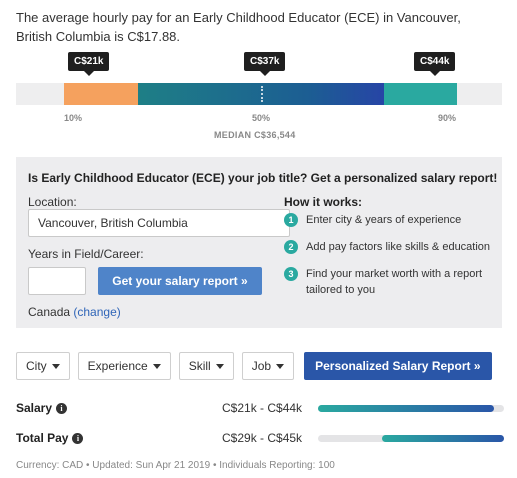 Image resolution: width=517 pixels, height=478 pixels. I want to click on percentile-10-label: 10%, so click(73, 118).